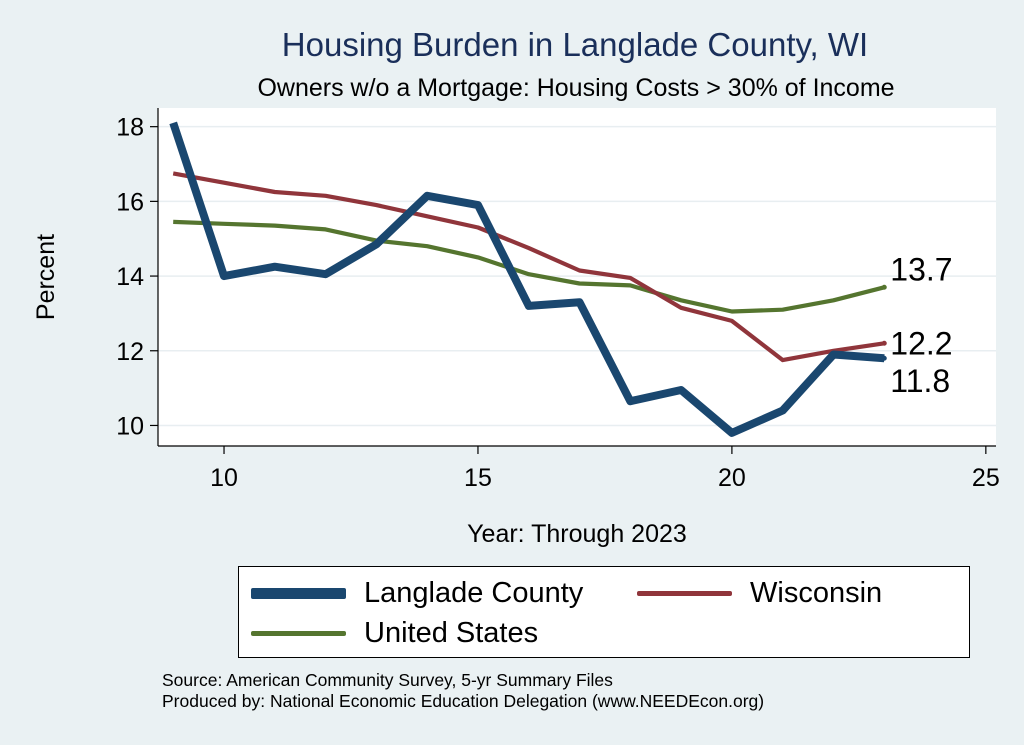 The image size is (1024, 745). I want to click on legend-swatch-langlade, so click(298, 593).